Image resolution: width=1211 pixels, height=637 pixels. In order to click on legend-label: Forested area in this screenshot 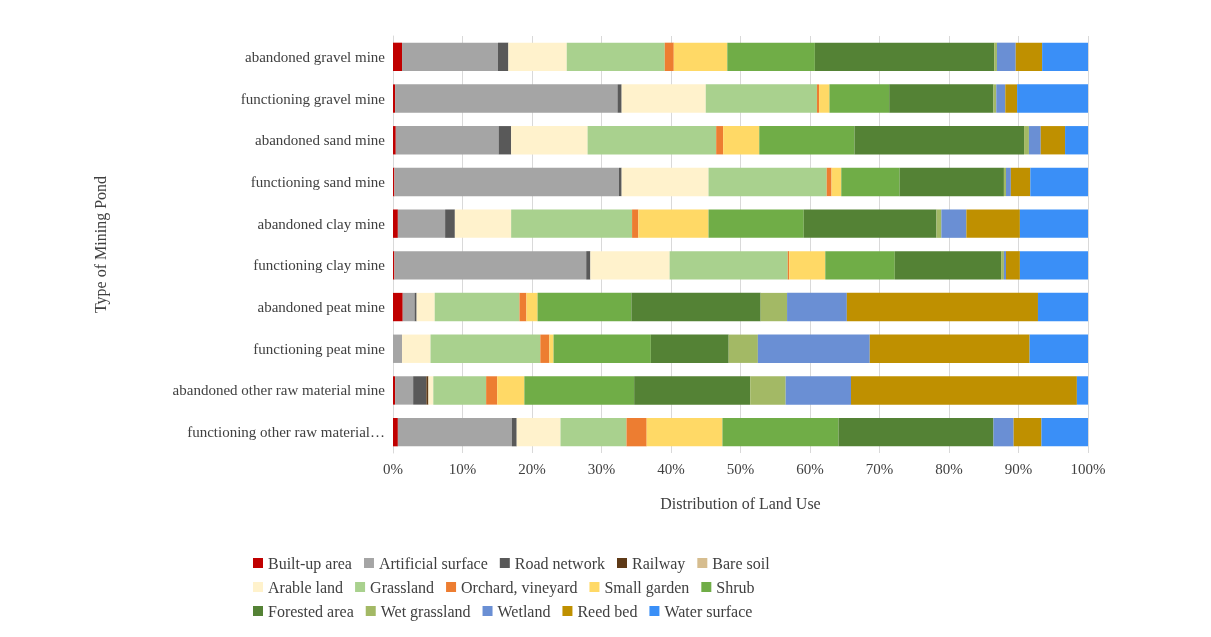, I will do `click(311, 611)`.